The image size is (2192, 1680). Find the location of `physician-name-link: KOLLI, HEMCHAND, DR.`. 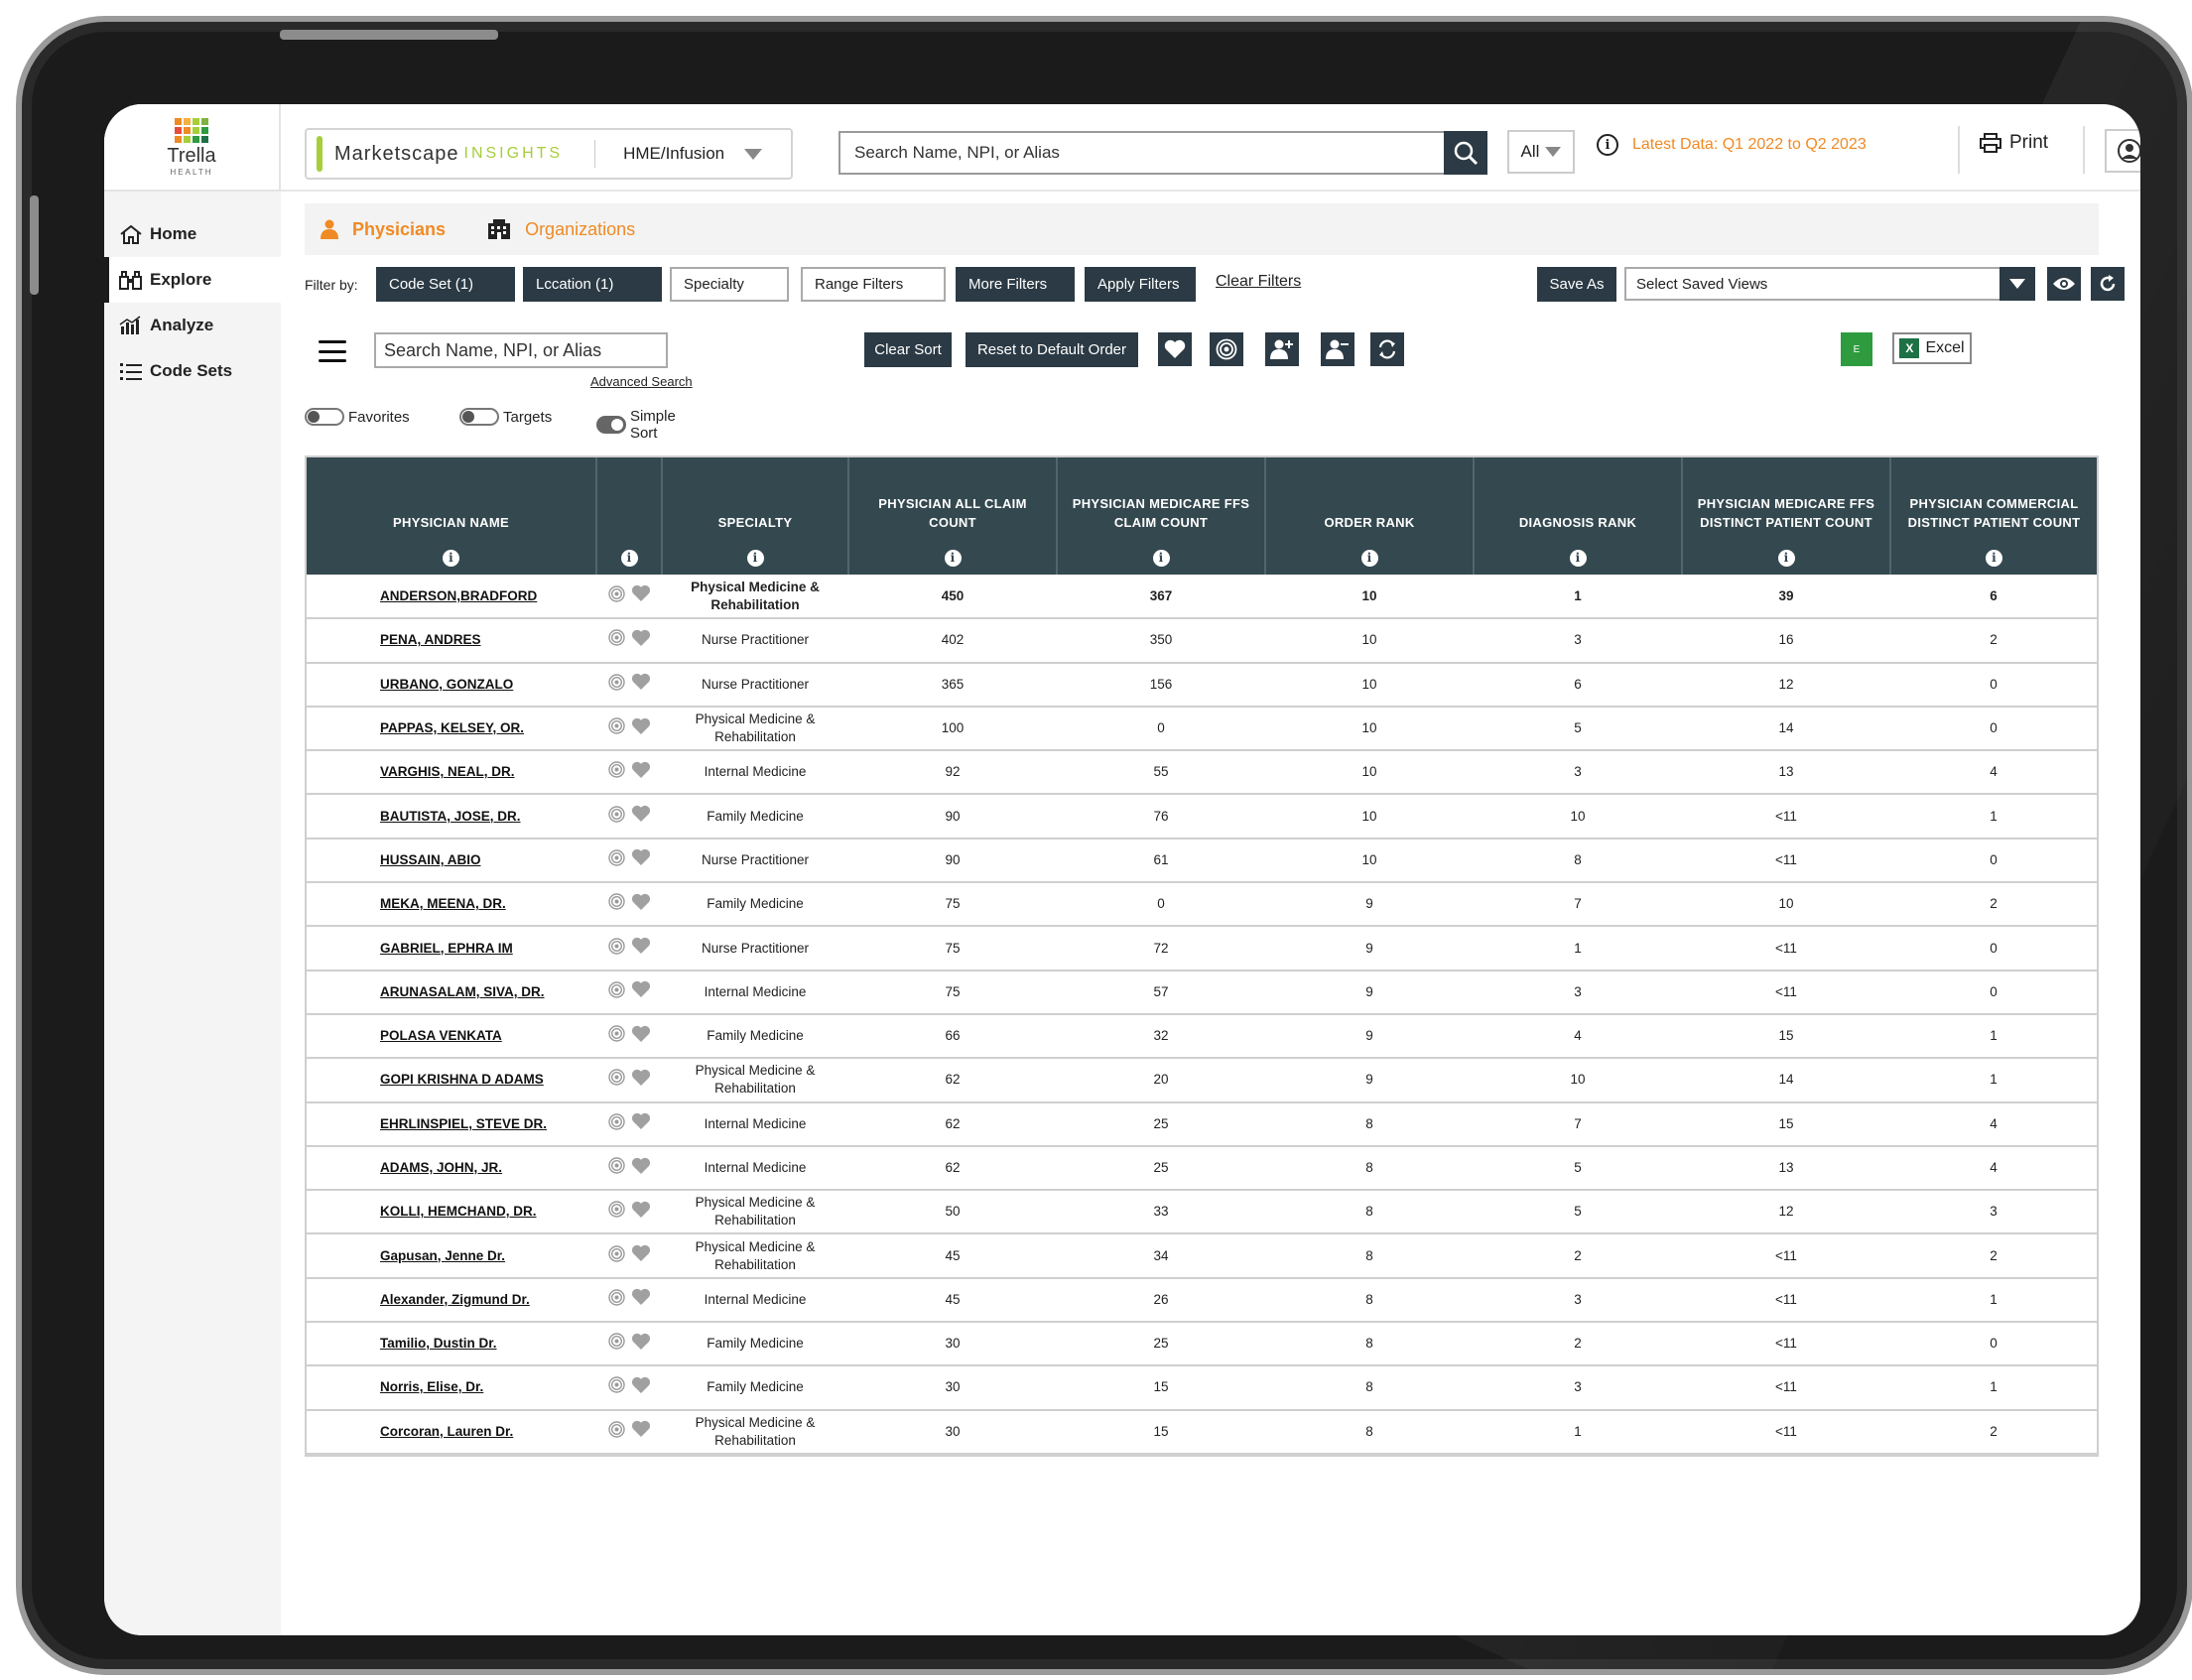

physician-name-link: KOLLI, HEMCHAND, DR. is located at coordinates (458, 1212).